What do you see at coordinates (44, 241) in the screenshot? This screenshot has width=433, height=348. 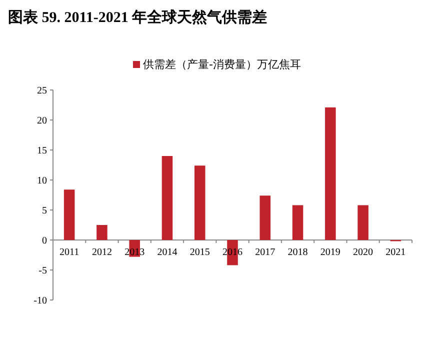 I see `y-tick-label: 0` at bounding box center [44, 241].